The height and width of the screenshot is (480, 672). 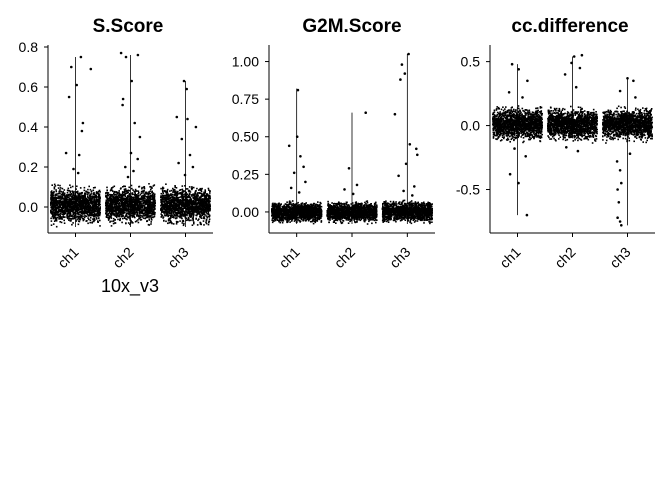 I want to click on outlier-point, so click(x=138, y=55).